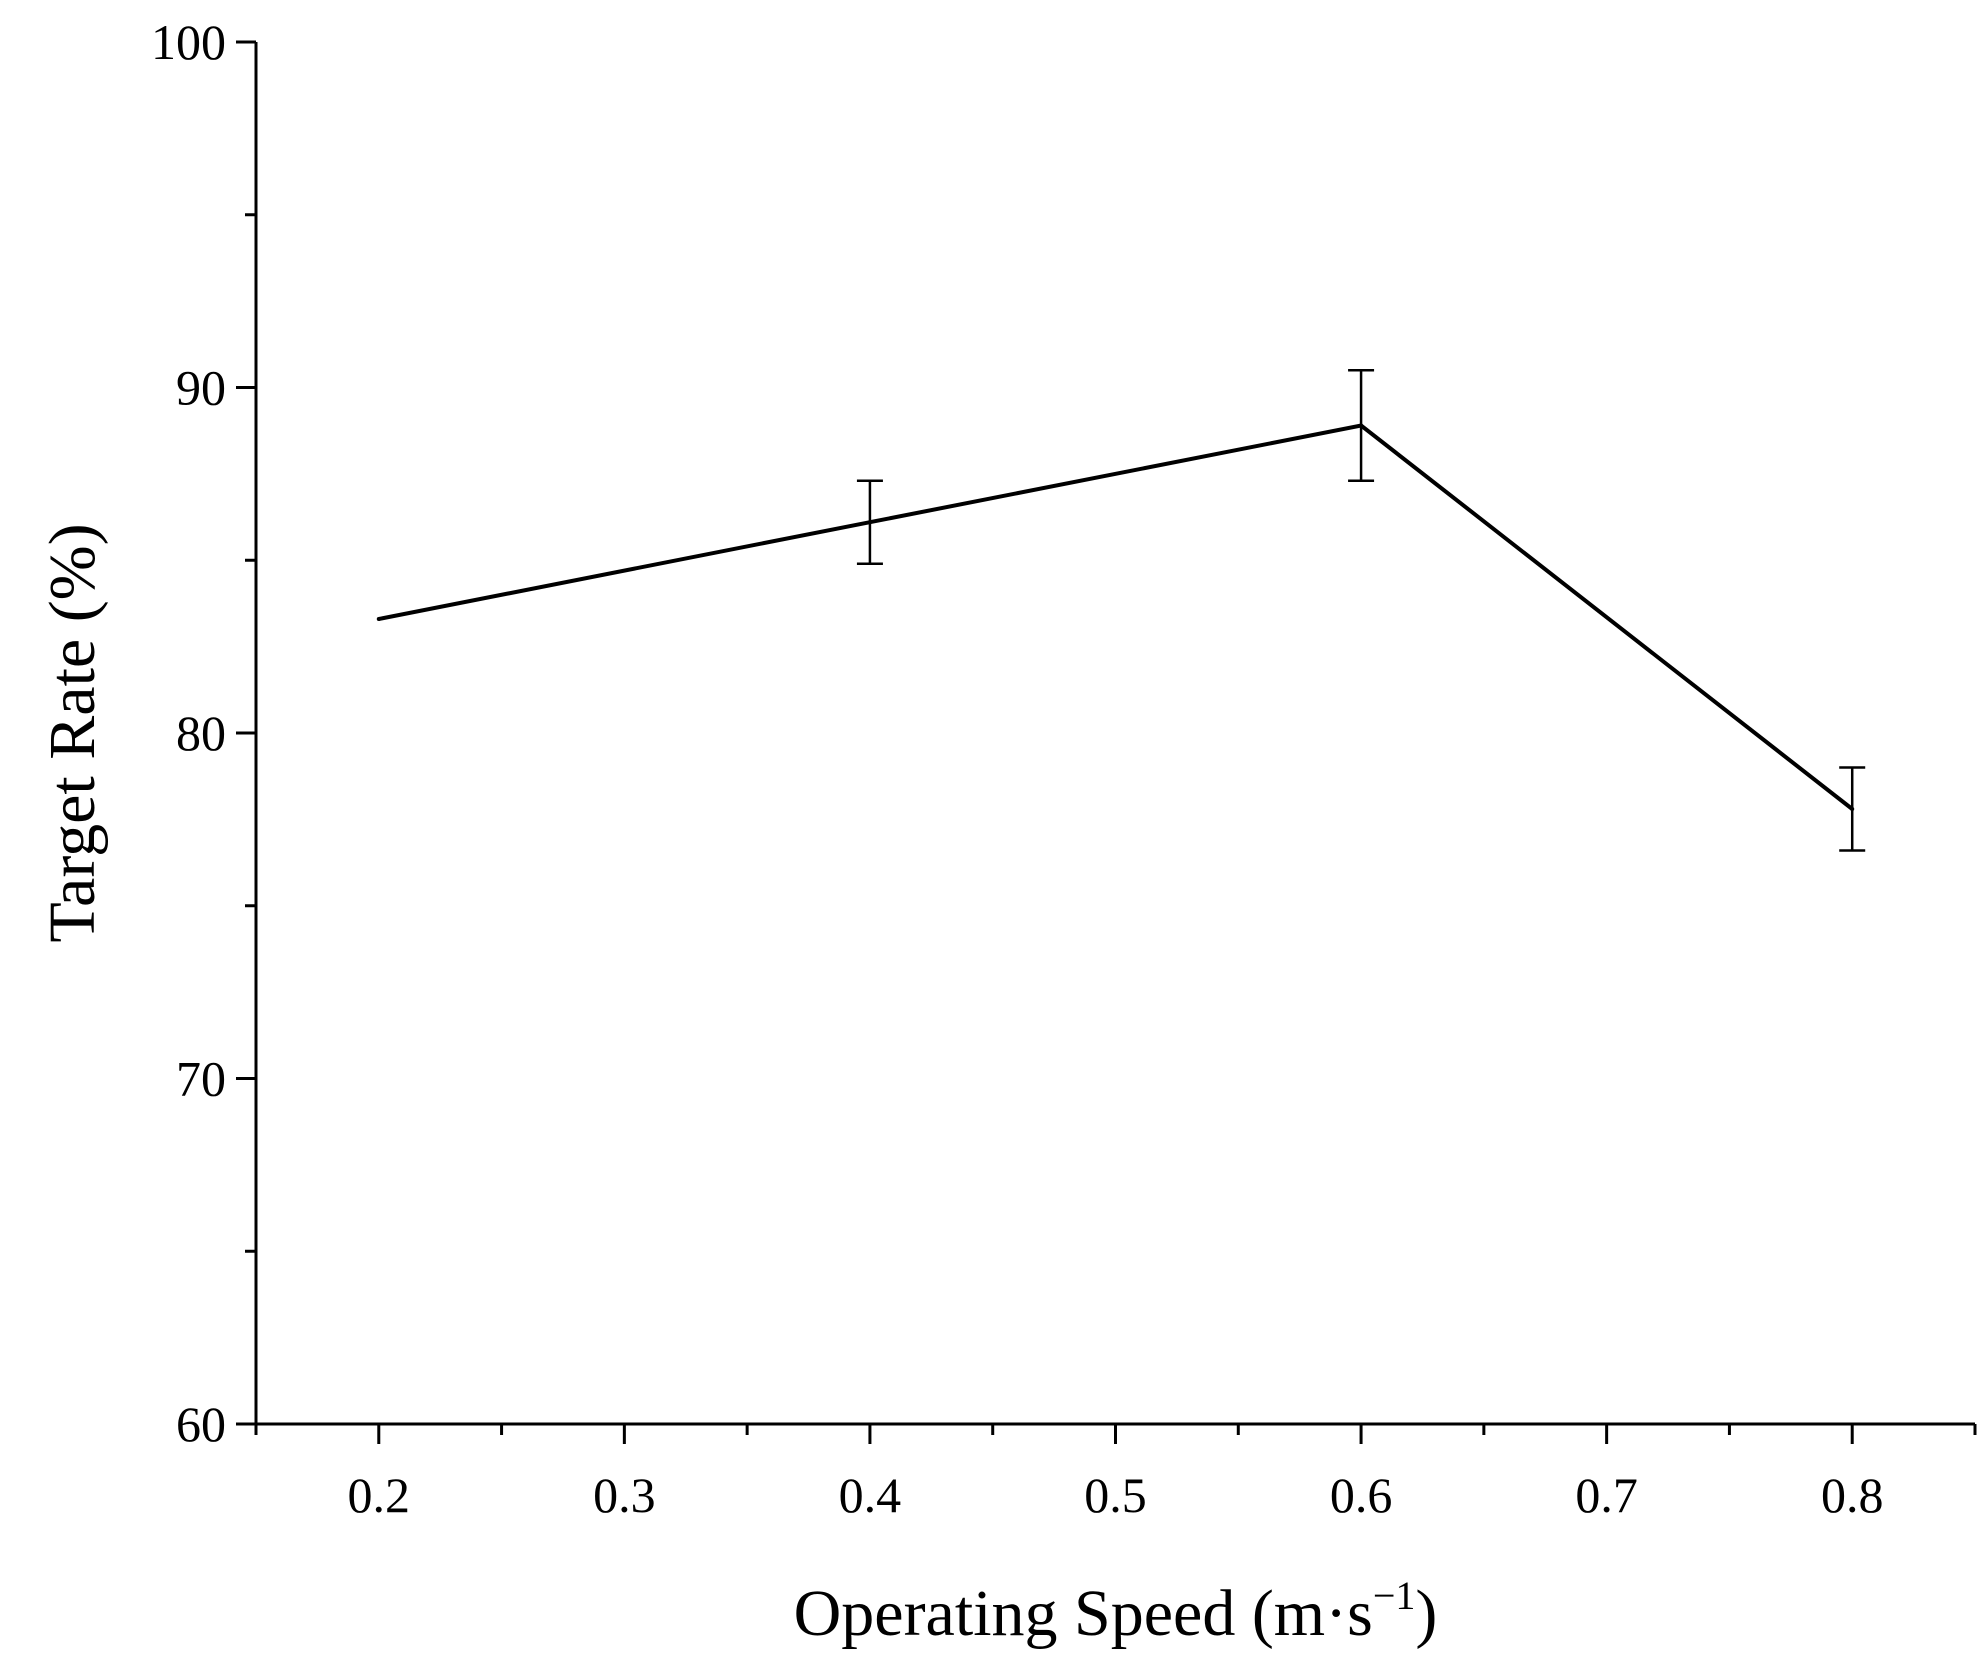  What do you see at coordinates (1852, 1495) in the screenshot?
I see `x-tick-label: 0.8` at bounding box center [1852, 1495].